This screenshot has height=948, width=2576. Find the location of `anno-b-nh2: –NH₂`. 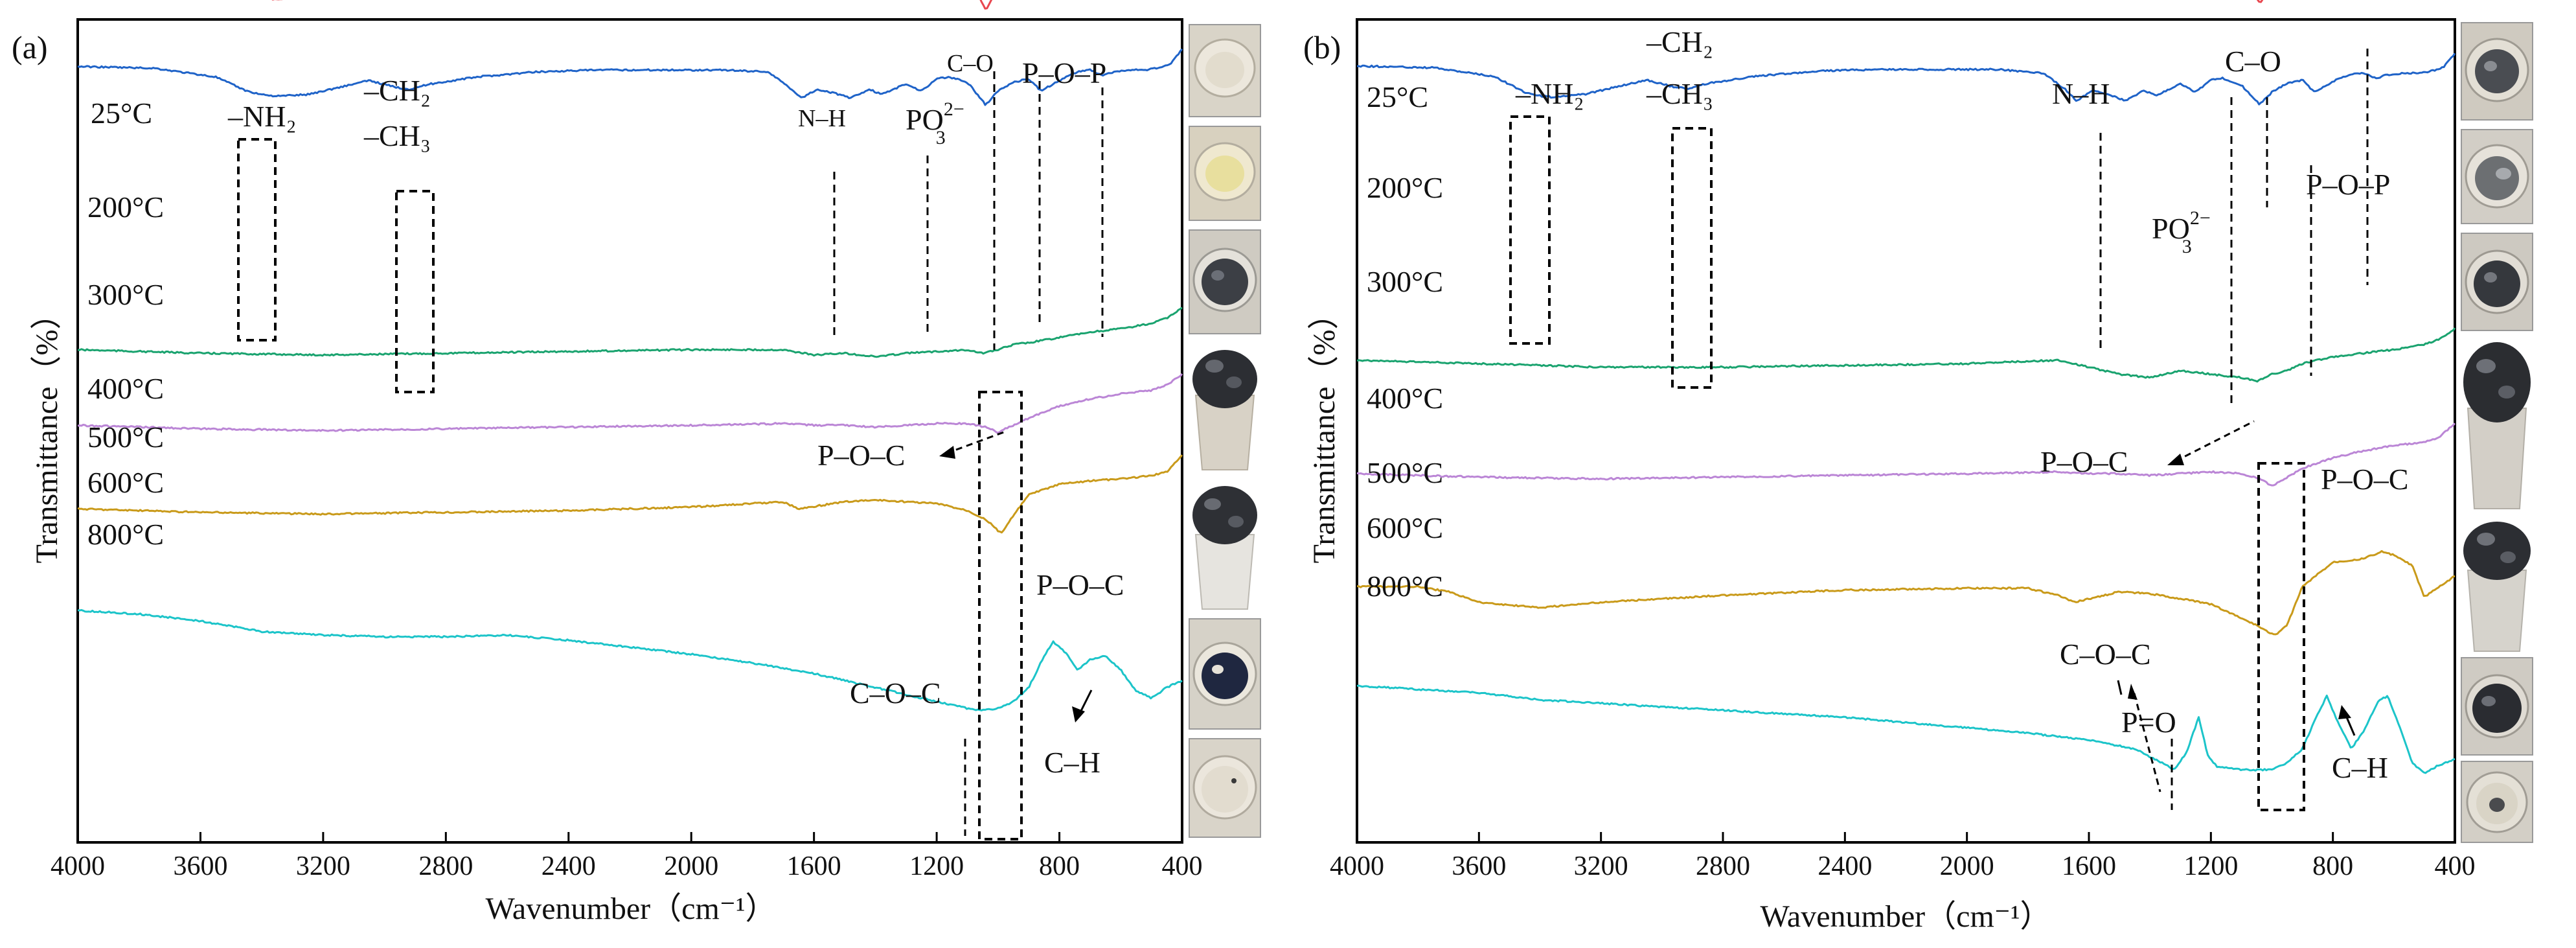

anno-b-nh2: –NH₂ is located at coordinates (1550, 93).